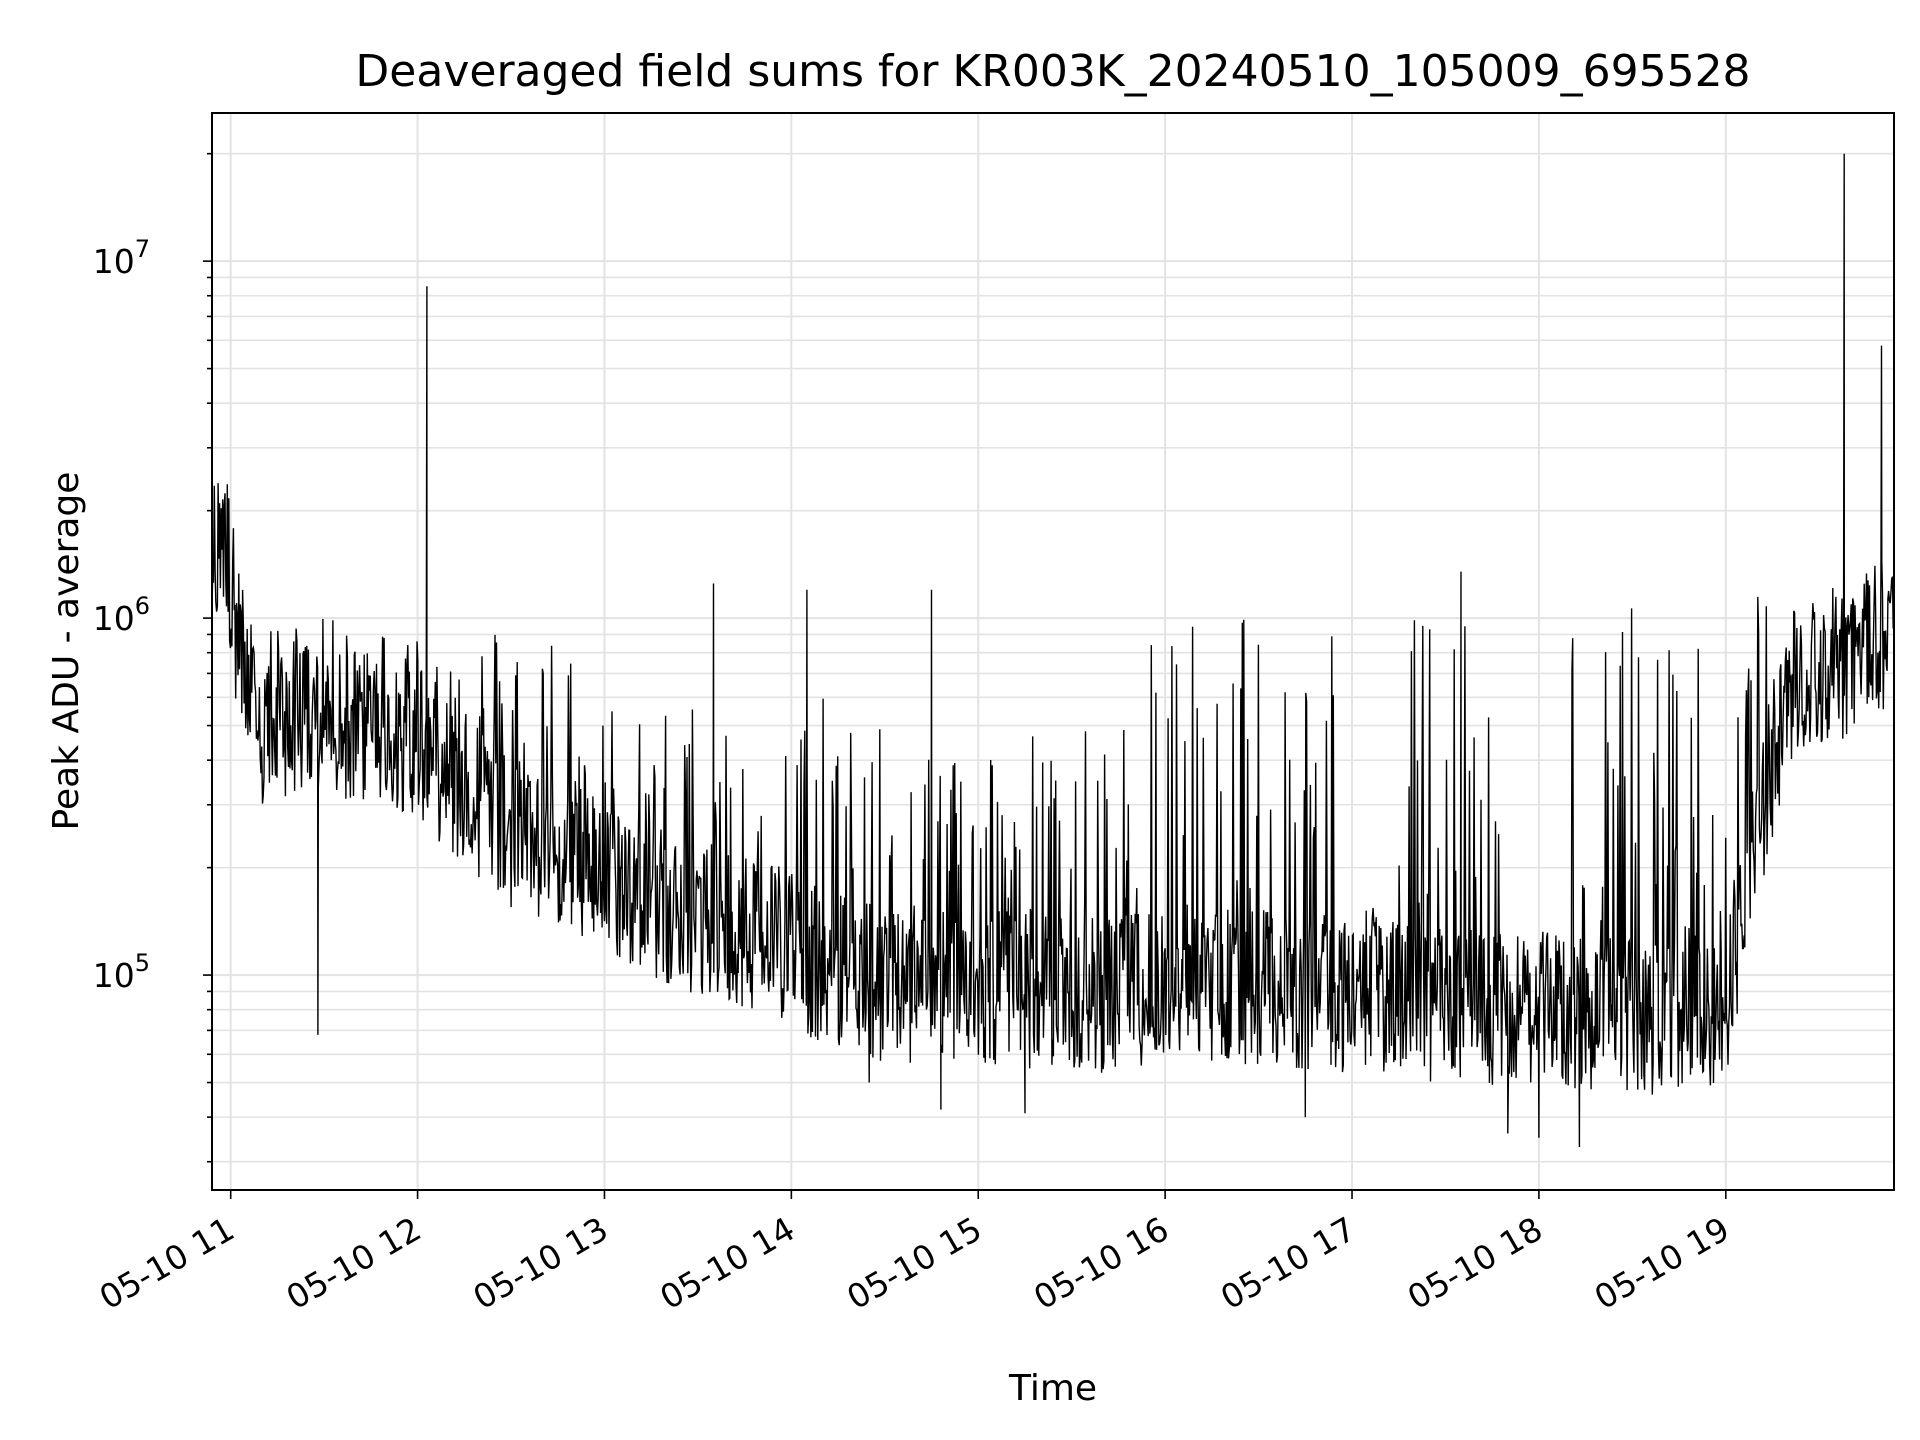 The height and width of the screenshot is (1440, 1920). I want to click on y-axis: 10⁵ 10⁶ 10⁷, so click(152, 657).